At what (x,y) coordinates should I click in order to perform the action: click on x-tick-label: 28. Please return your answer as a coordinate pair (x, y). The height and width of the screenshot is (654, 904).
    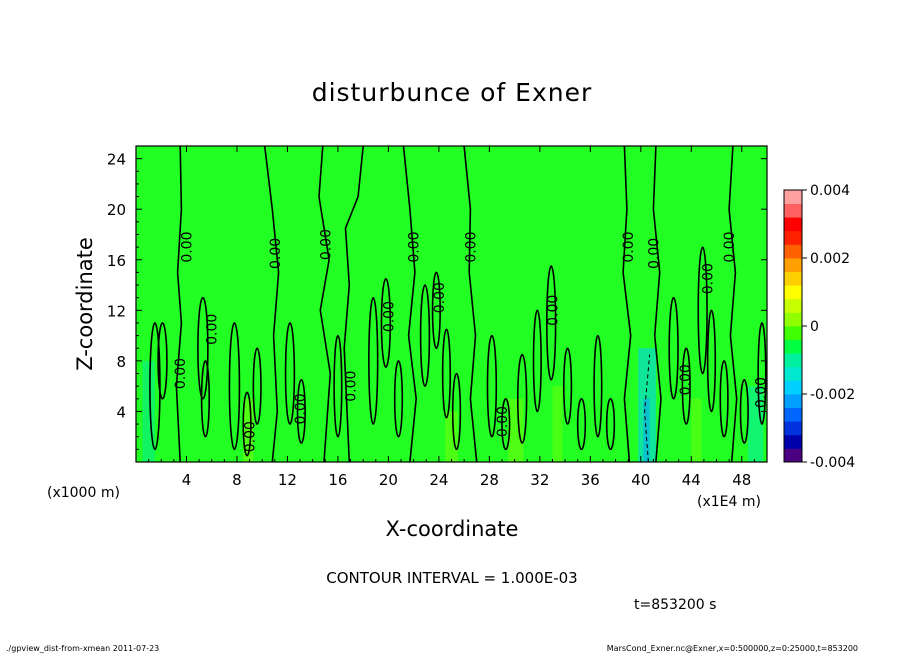
    Looking at the image, I should click on (489, 480).